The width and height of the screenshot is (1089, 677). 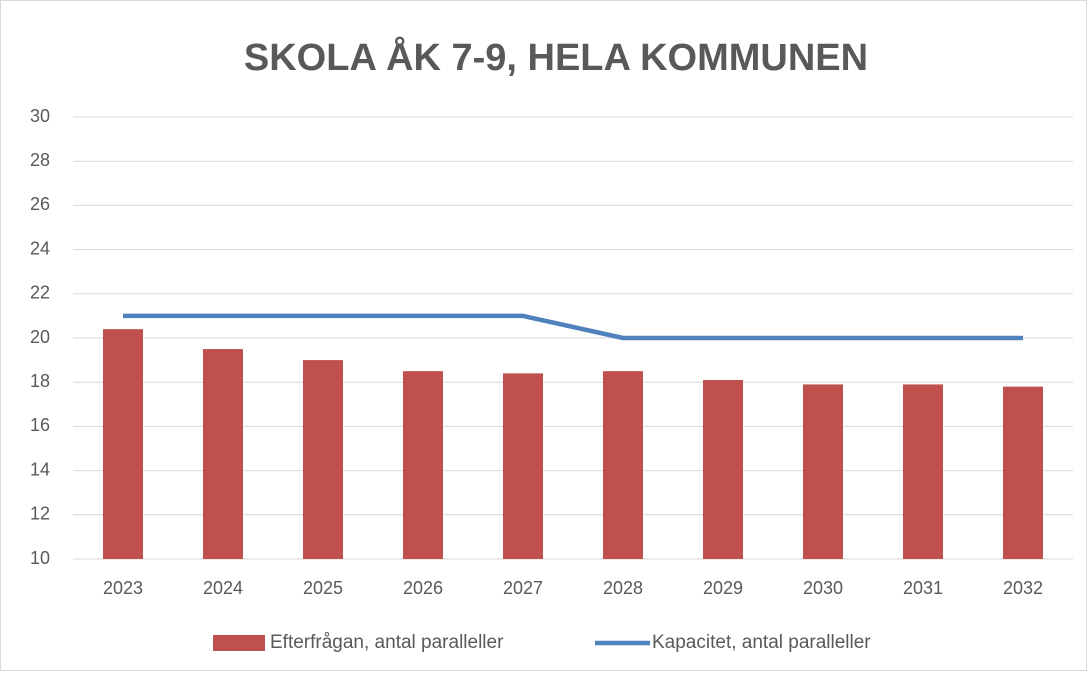 I want to click on legend-label: Kapacitet, antal paralleller, so click(x=761, y=642).